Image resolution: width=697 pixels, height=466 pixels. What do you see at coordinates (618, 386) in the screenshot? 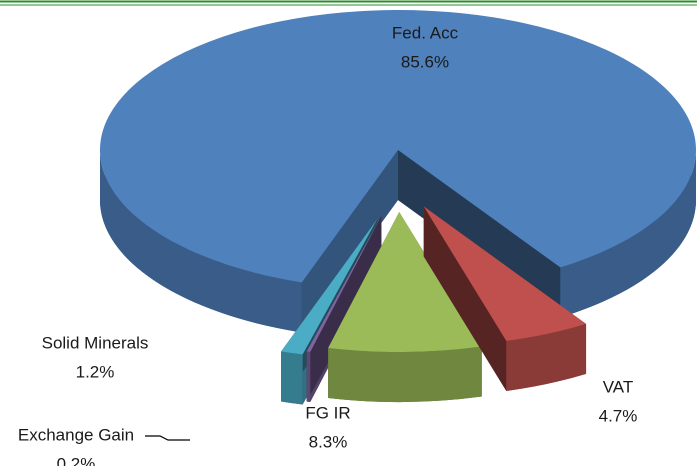
I see `slice-label: VAT` at bounding box center [618, 386].